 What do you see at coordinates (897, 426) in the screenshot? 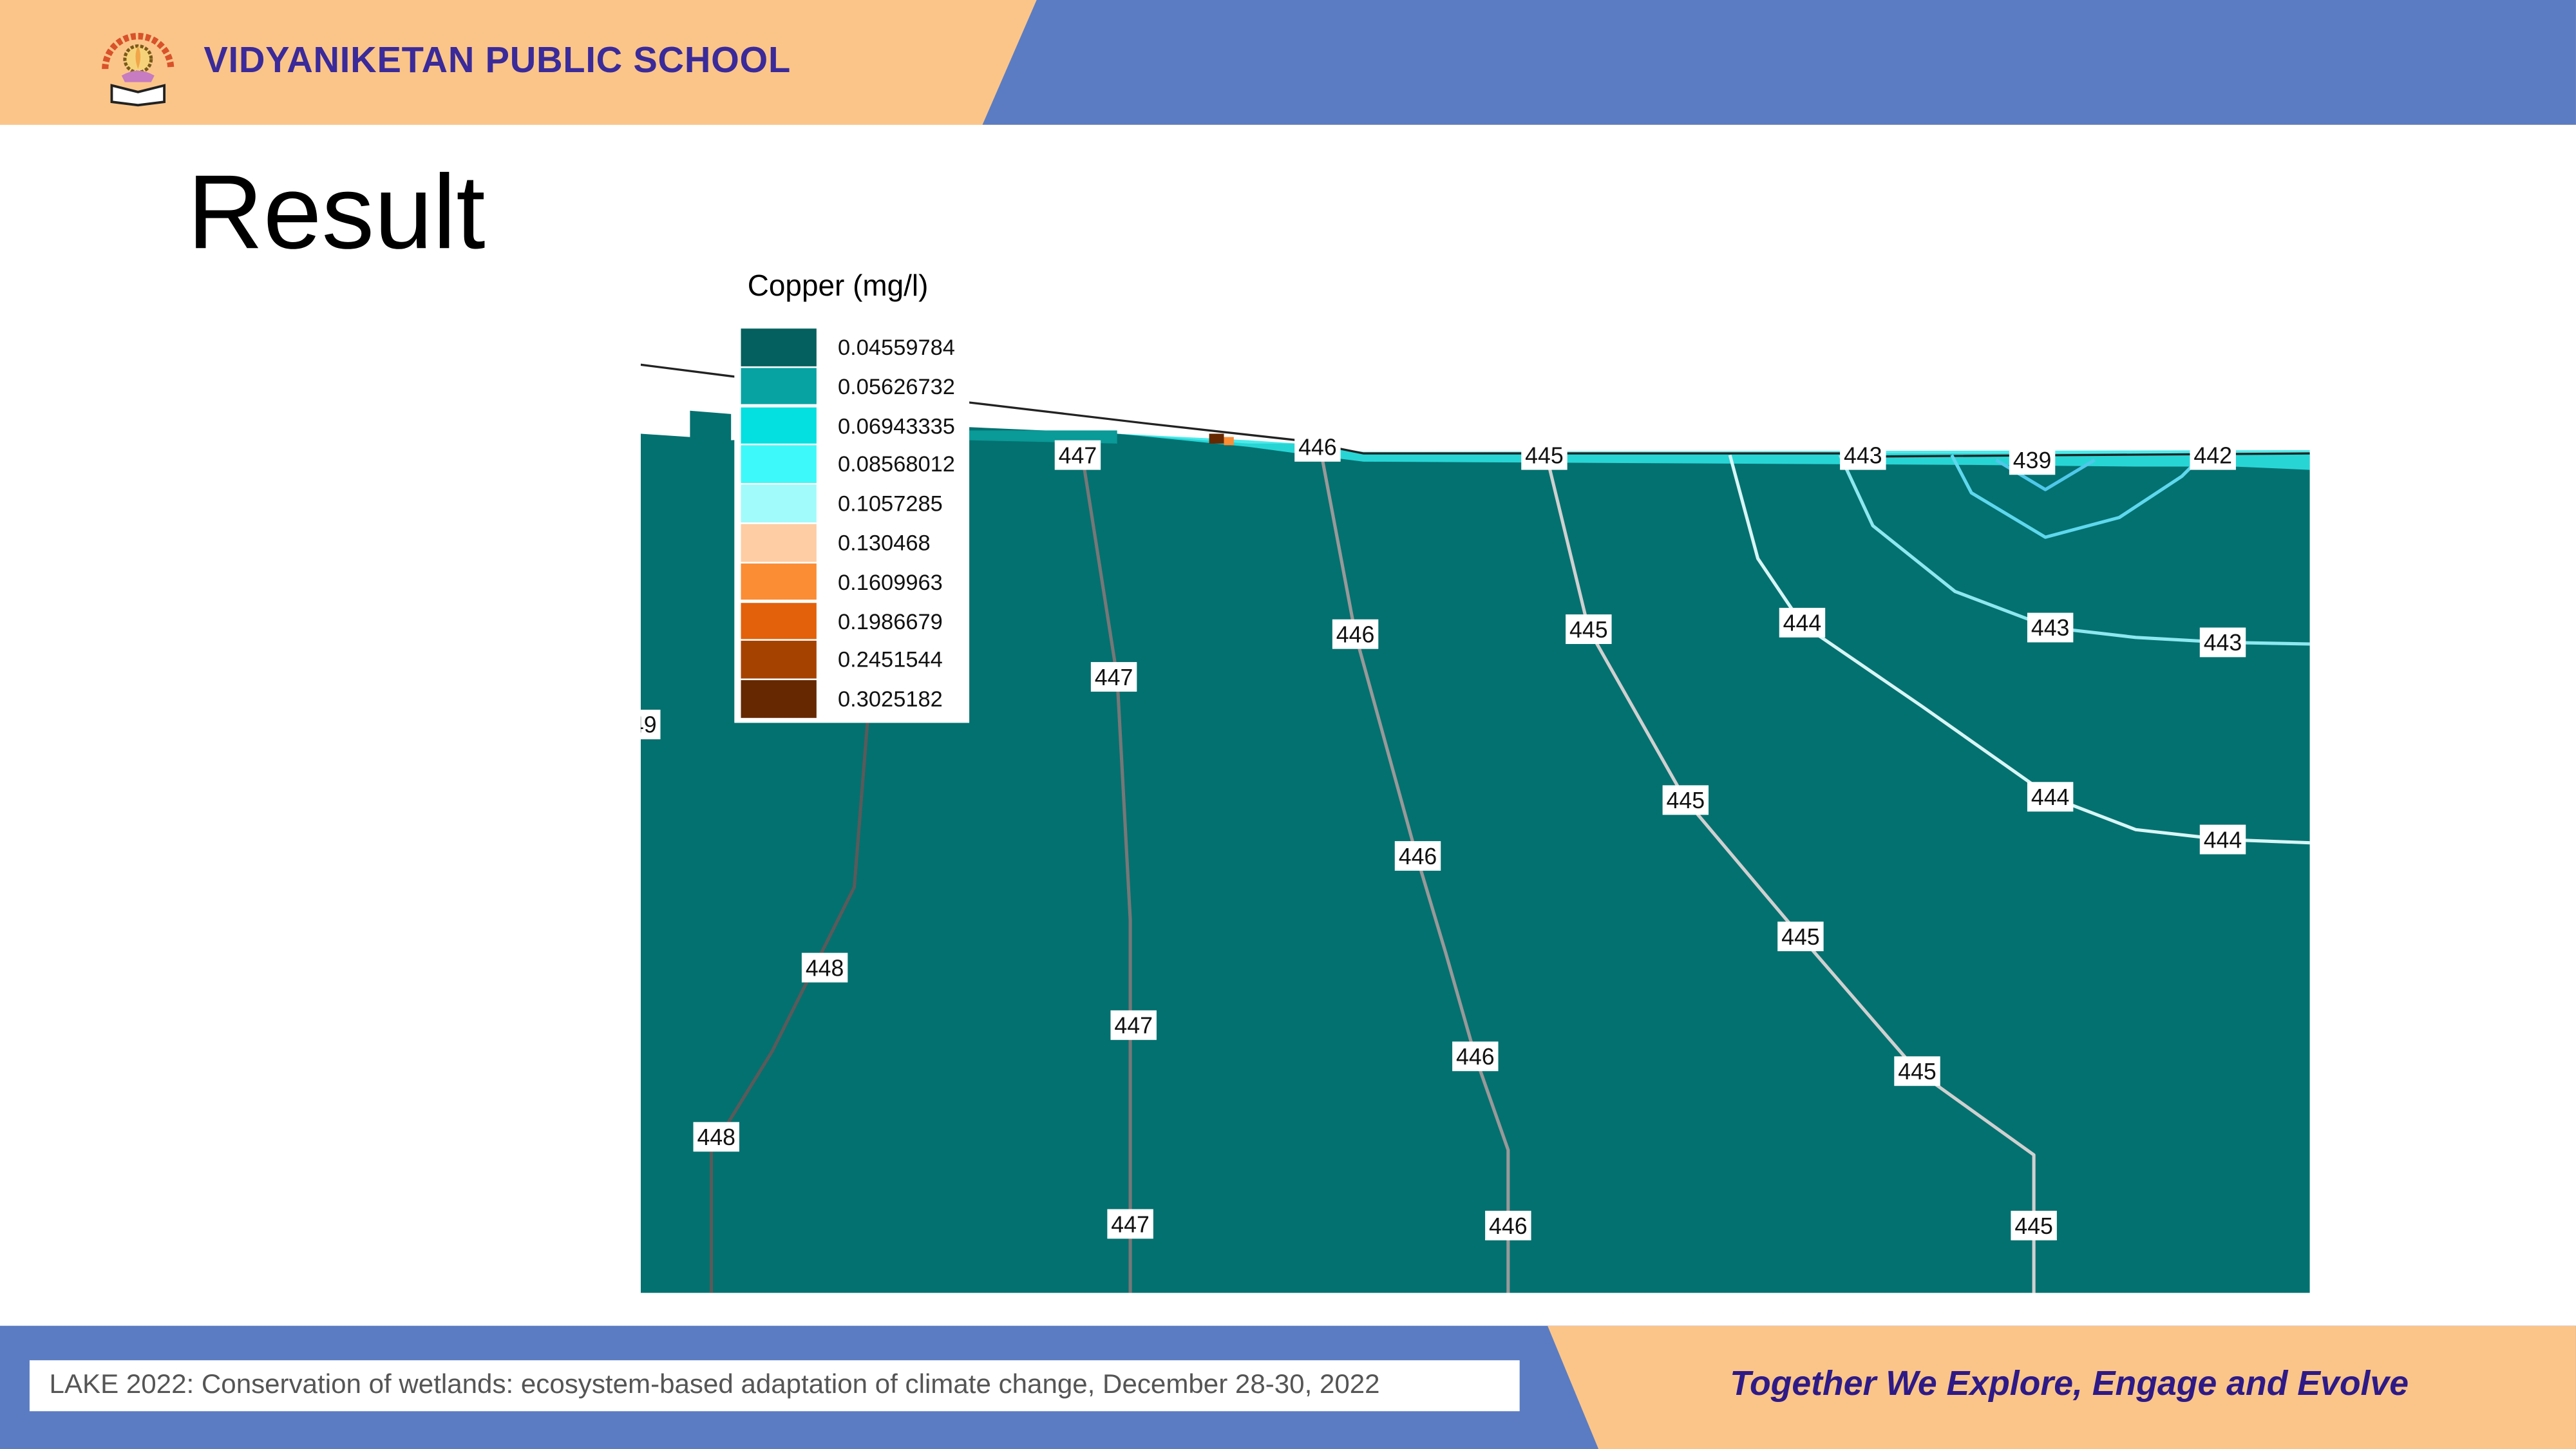
I see `legend-value: 0.06943335` at bounding box center [897, 426].